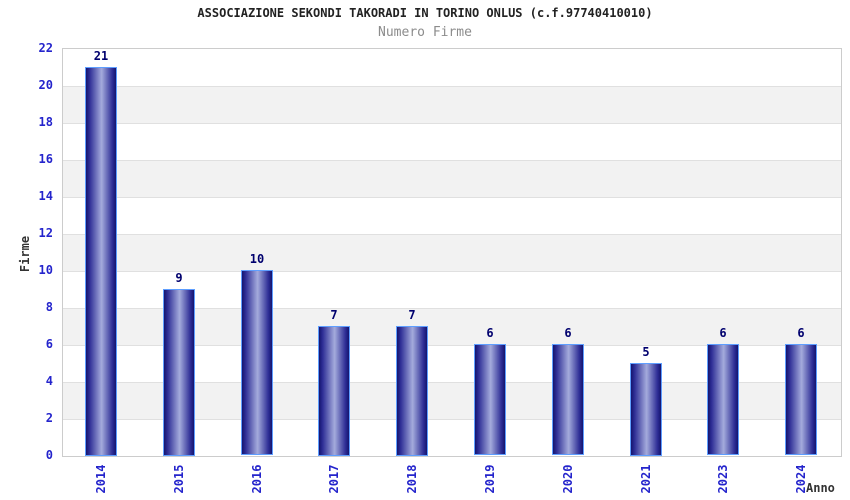 This screenshot has height=500, width=850. Describe the element at coordinates (568, 479) in the screenshot. I see `x-tick-label: 2020` at that location.